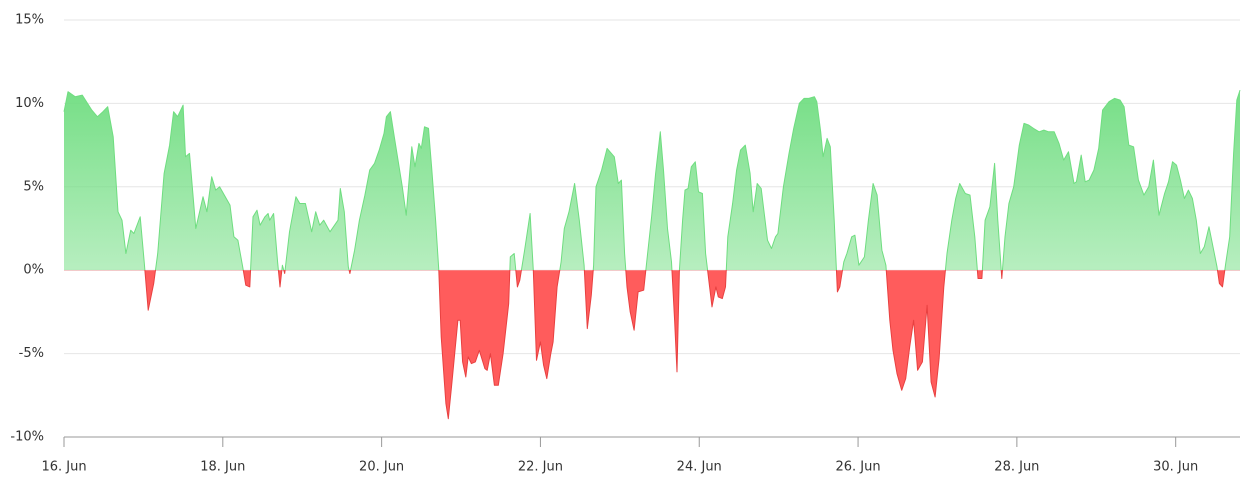  Describe the element at coordinates (381, 467) in the screenshot. I see `x-tick-label: 20. Jun` at that location.